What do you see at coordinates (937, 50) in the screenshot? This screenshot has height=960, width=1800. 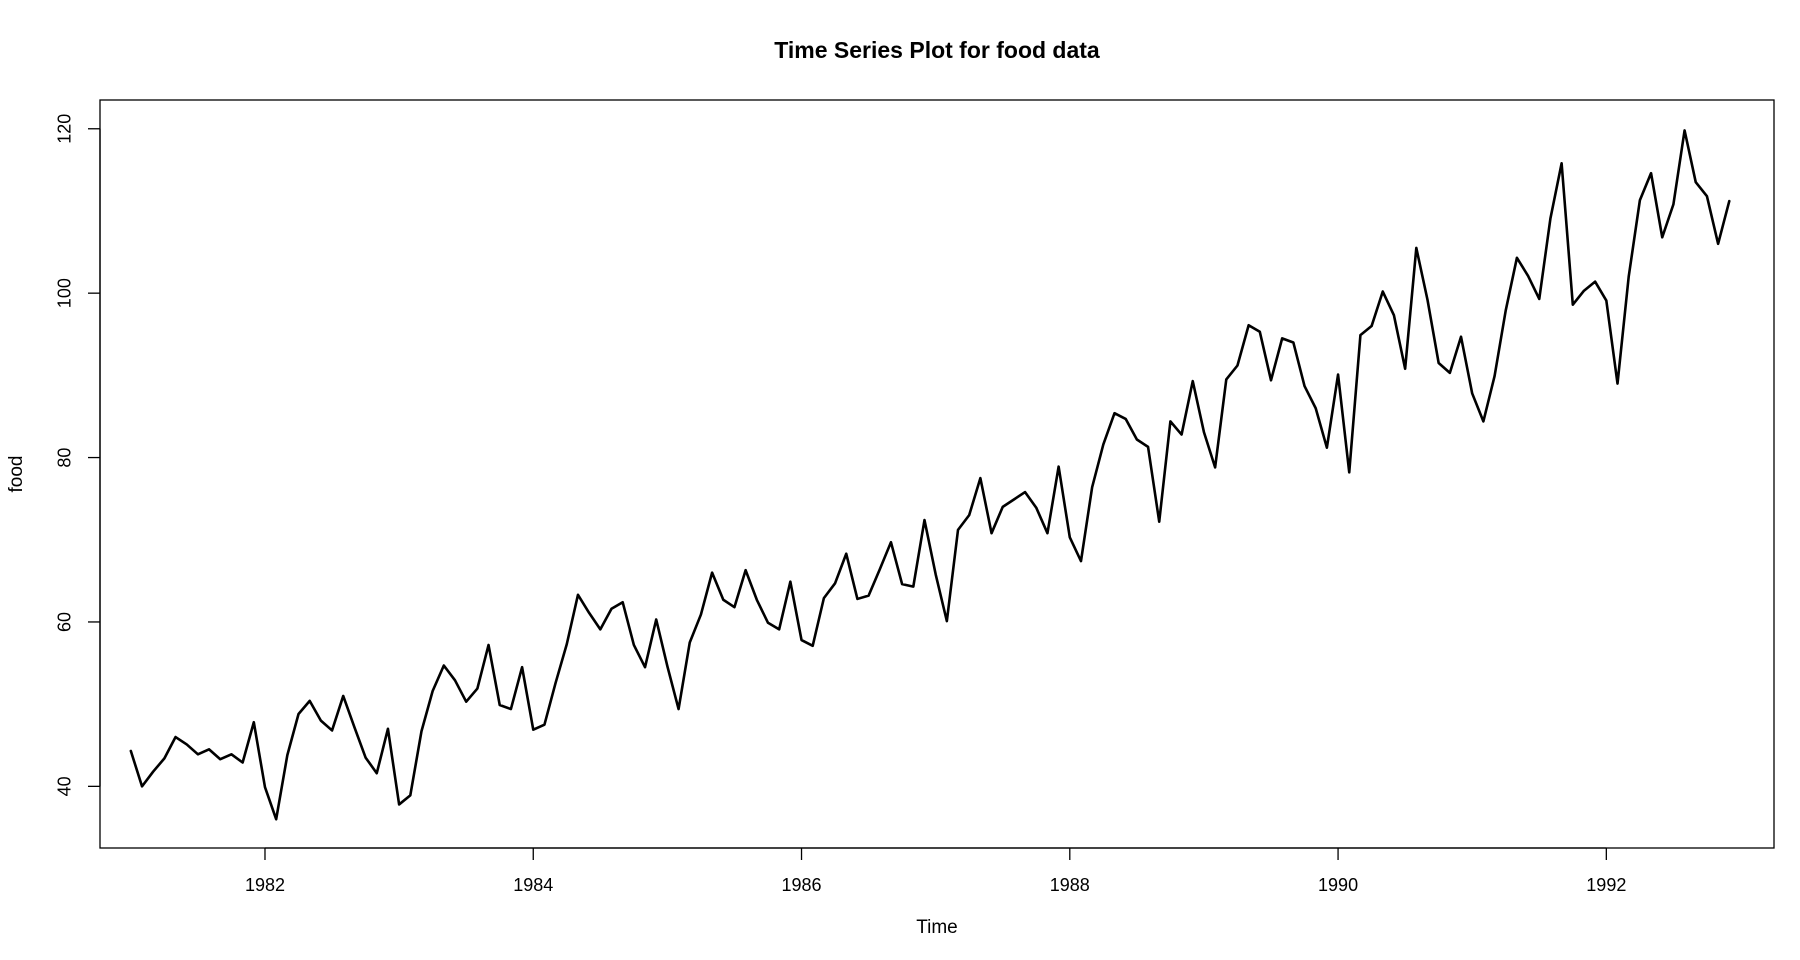 I see `chart-title: Time Series Plot for food data` at bounding box center [937, 50].